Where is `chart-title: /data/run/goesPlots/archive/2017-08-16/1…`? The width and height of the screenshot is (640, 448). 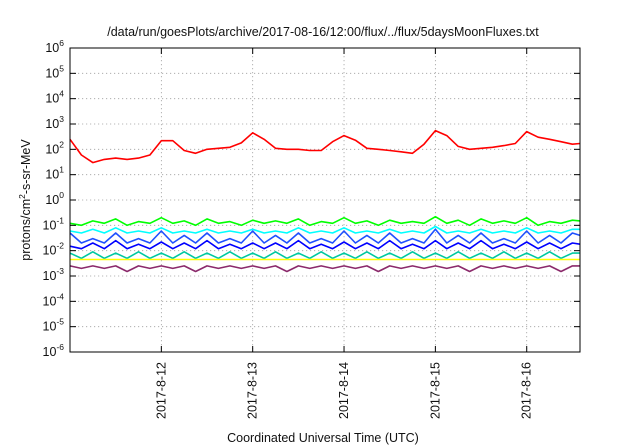 chart-title: /data/run/goesPlots/archive/2017-08-16/1… is located at coordinates (323, 32).